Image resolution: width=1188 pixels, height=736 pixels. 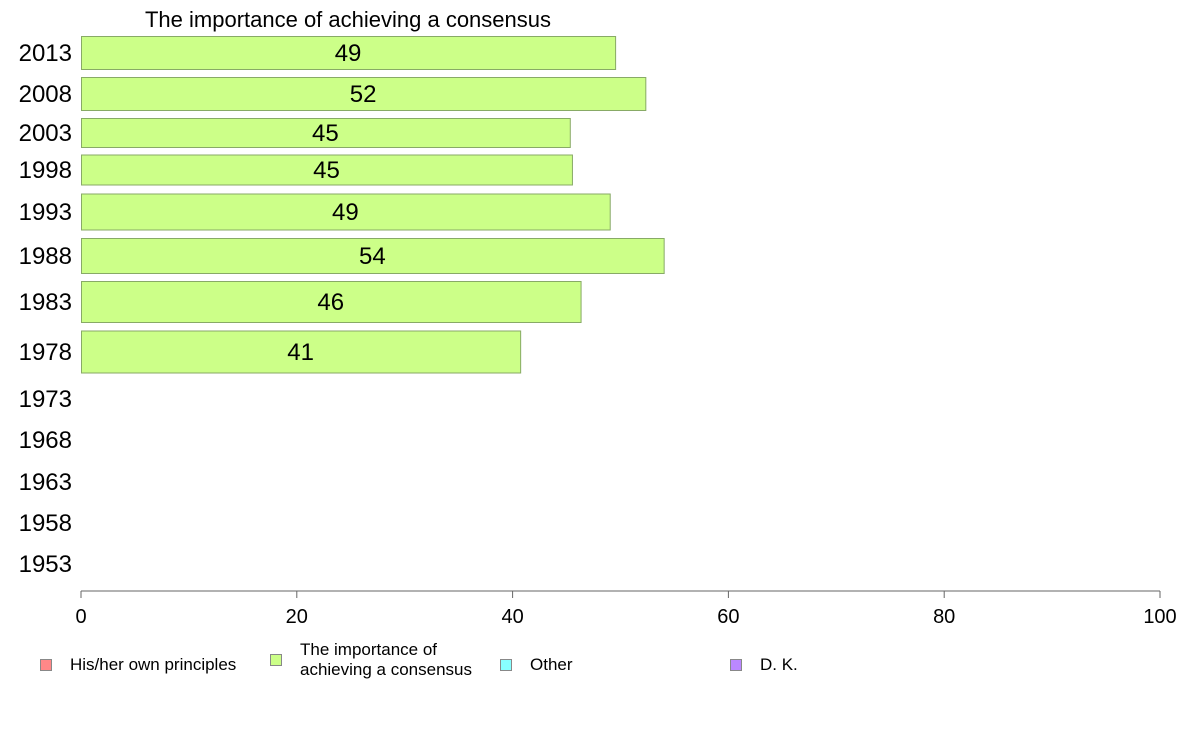 I want to click on legend-item-other: Other, so click(x=536, y=665).